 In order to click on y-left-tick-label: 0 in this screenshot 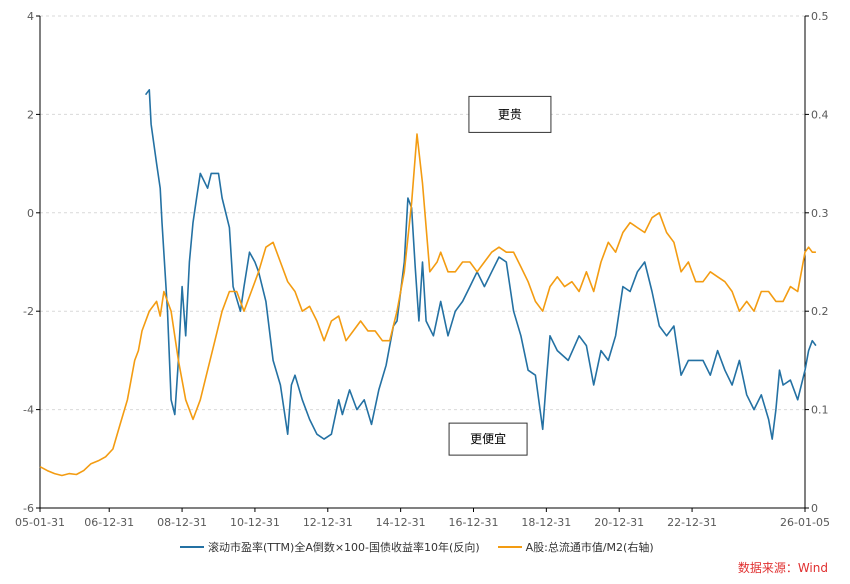, I will do `click(30, 213)`.